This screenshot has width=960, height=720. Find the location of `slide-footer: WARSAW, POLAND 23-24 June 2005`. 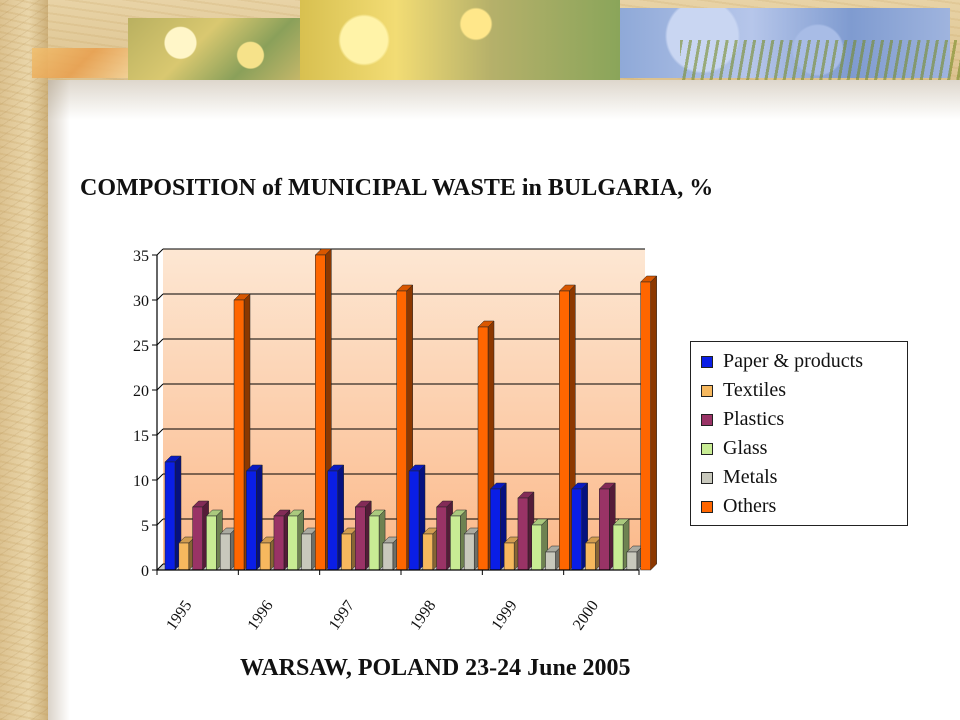

slide-footer: WARSAW, POLAND 23-24 June 2005 is located at coordinates (435, 668).